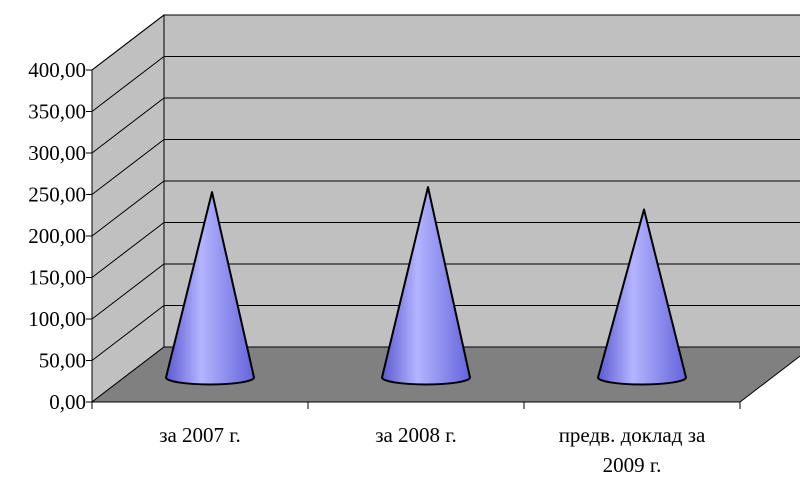 Image resolution: width=800 pixels, height=478 pixels. I want to click on x-category-label: за 2008 г., so click(416, 435).